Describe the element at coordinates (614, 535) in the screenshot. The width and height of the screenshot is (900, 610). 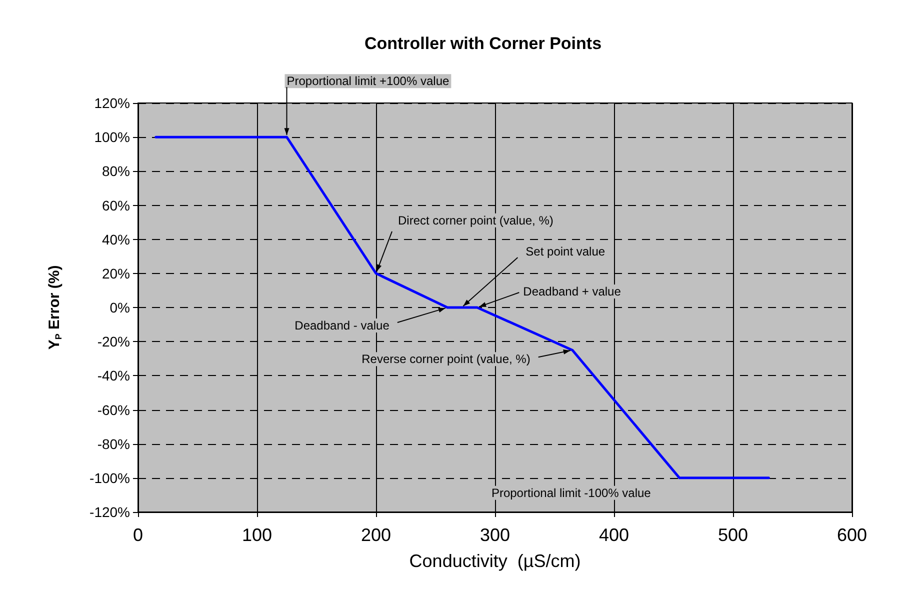
I see `x-tick-label: 400` at that location.